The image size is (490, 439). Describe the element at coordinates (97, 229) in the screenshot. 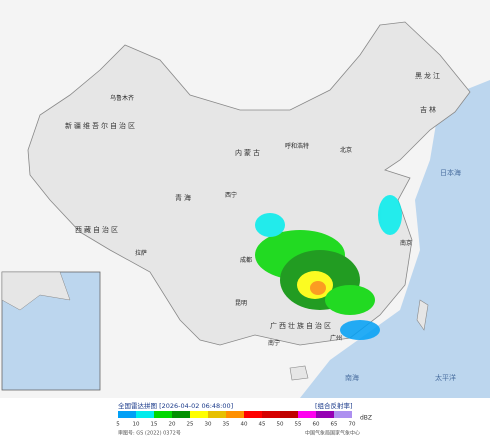

I see `region-label: 西藏自治区` at that location.